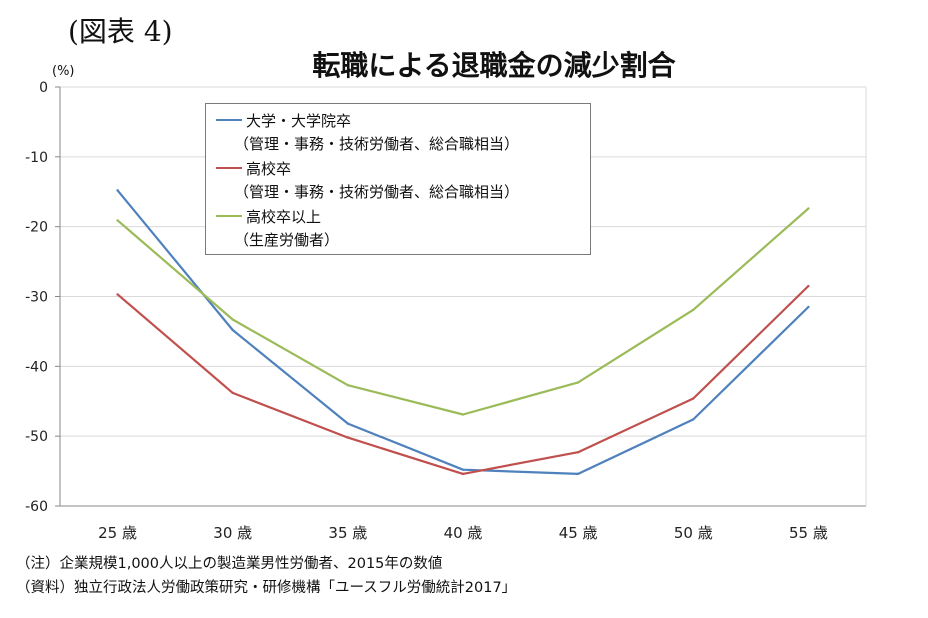 The image size is (928, 618). Describe the element at coordinates (398, 132) in the screenshot. I see `legend-entry-series-0: 大学・大学院卒 （管理・事務・技術労働者、総合職相当）` at that location.